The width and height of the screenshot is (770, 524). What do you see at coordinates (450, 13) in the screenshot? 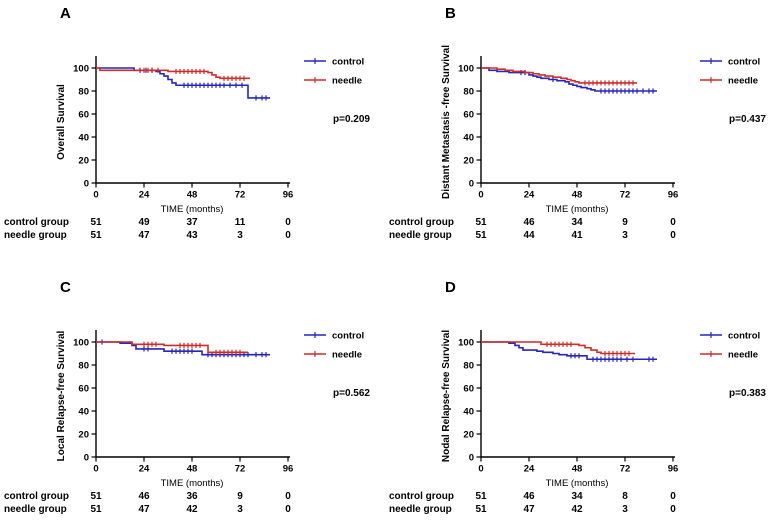
I see `panel-letter: B` at bounding box center [450, 13].